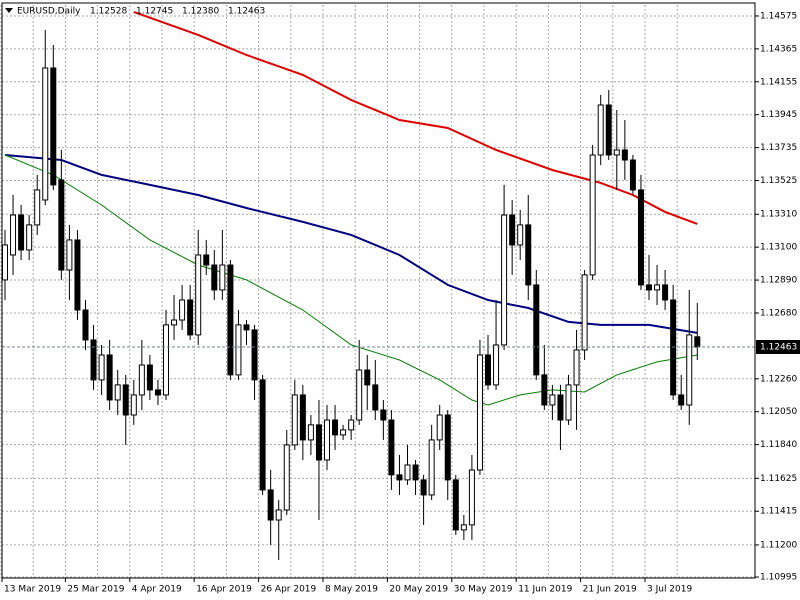 The width and height of the screenshot is (800, 600). What do you see at coordinates (418, 590) in the screenshot?
I see `x-tick-label: 20 May 2019` at bounding box center [418, 590].